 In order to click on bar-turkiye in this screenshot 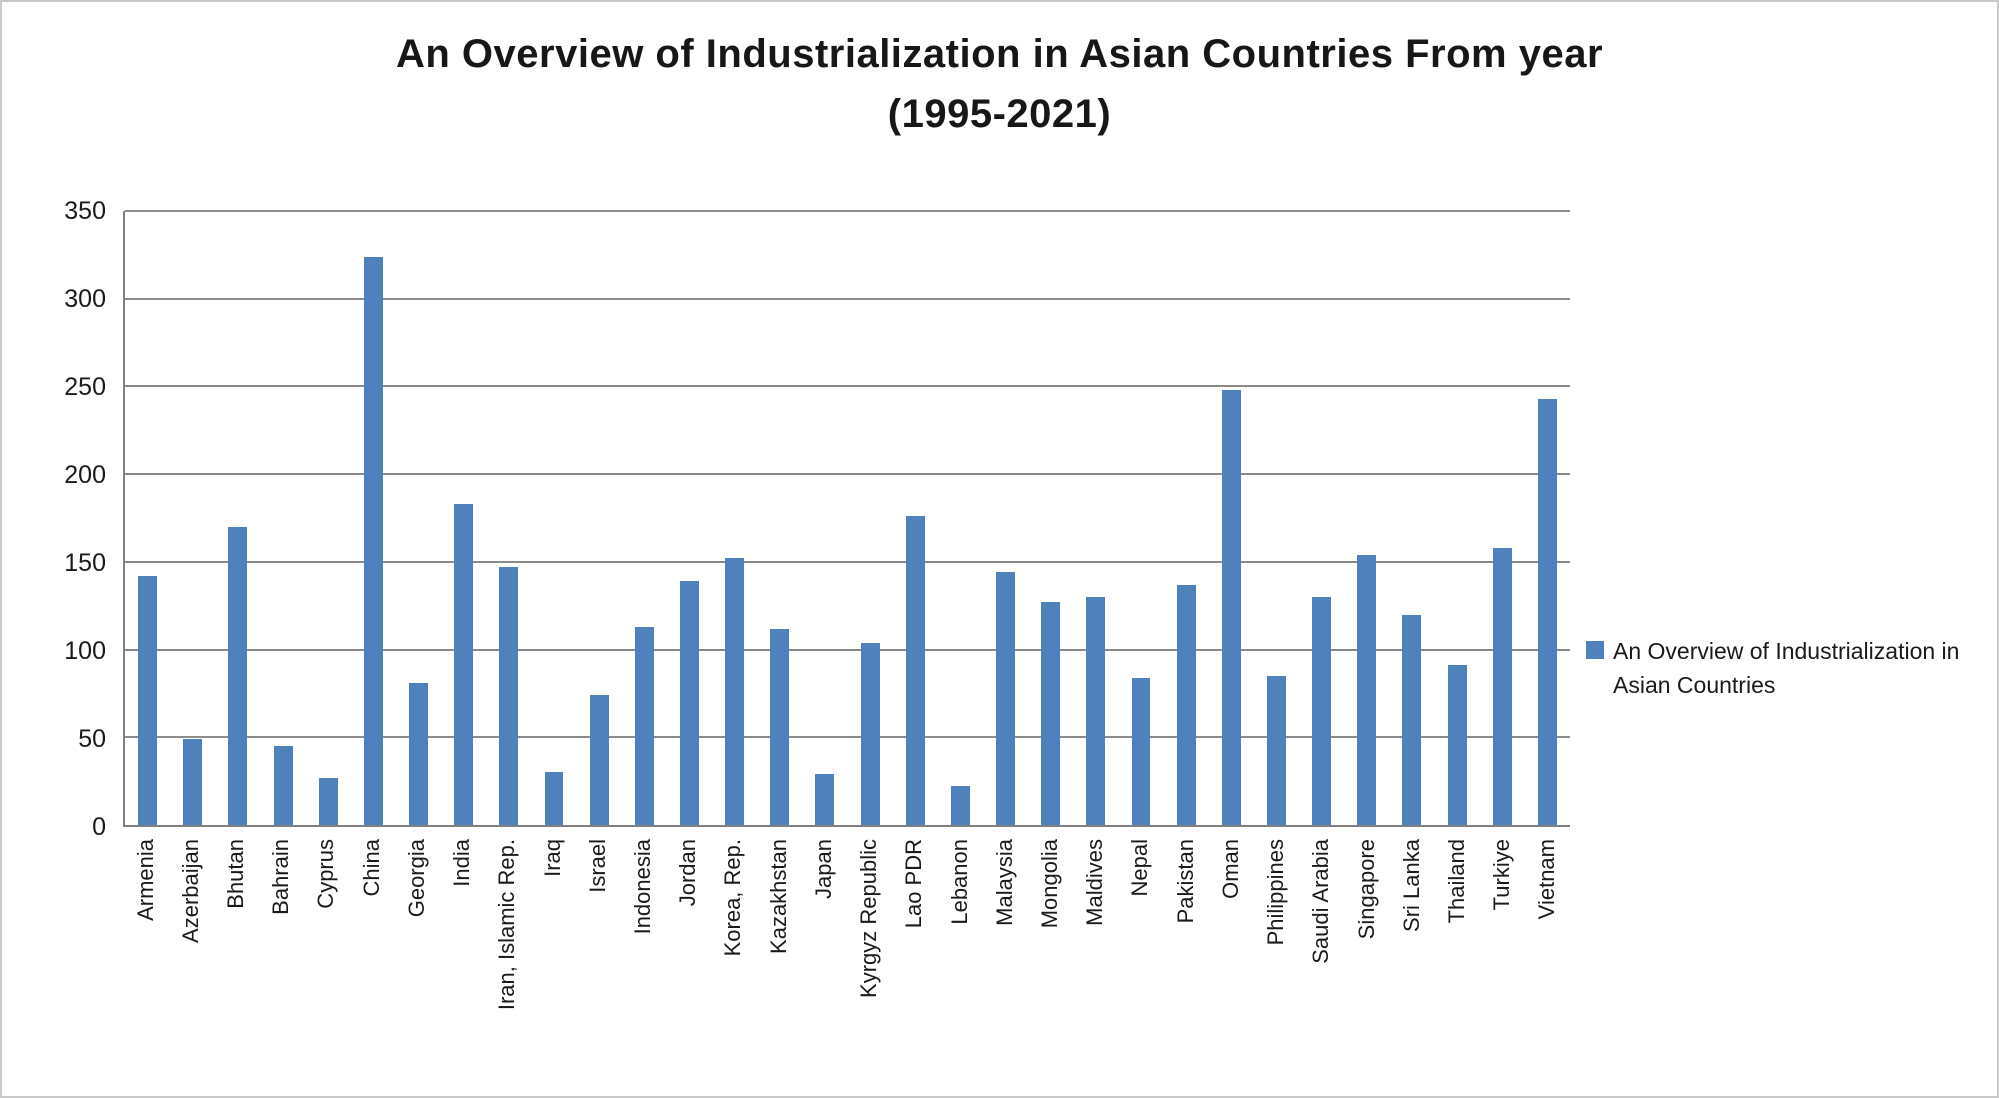, I will do `click(1502, 686)`.